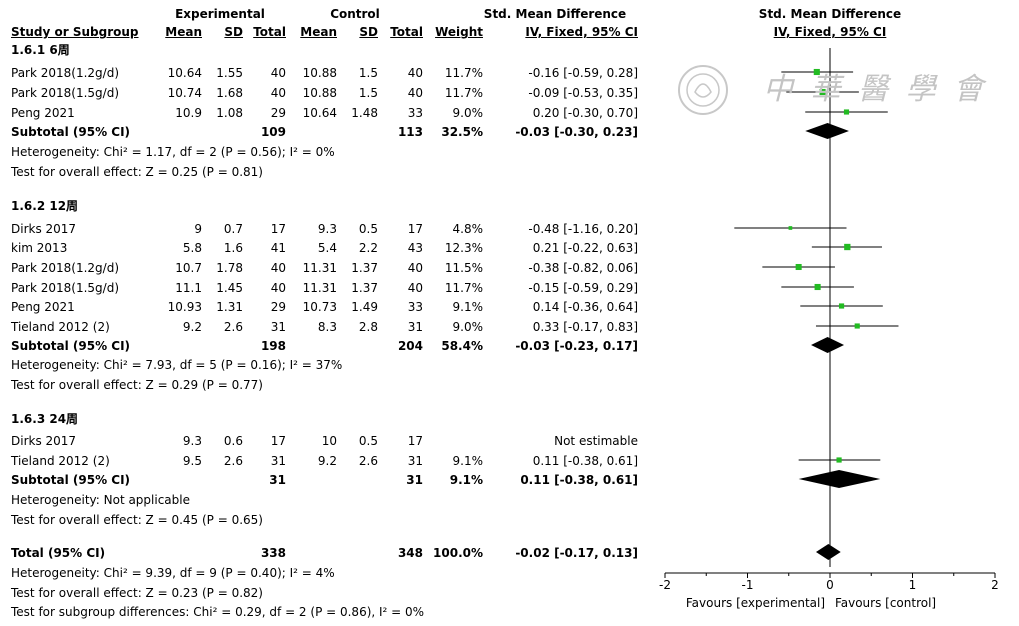  I want to click on total-label: Total (95% CI), so click(58, 553).